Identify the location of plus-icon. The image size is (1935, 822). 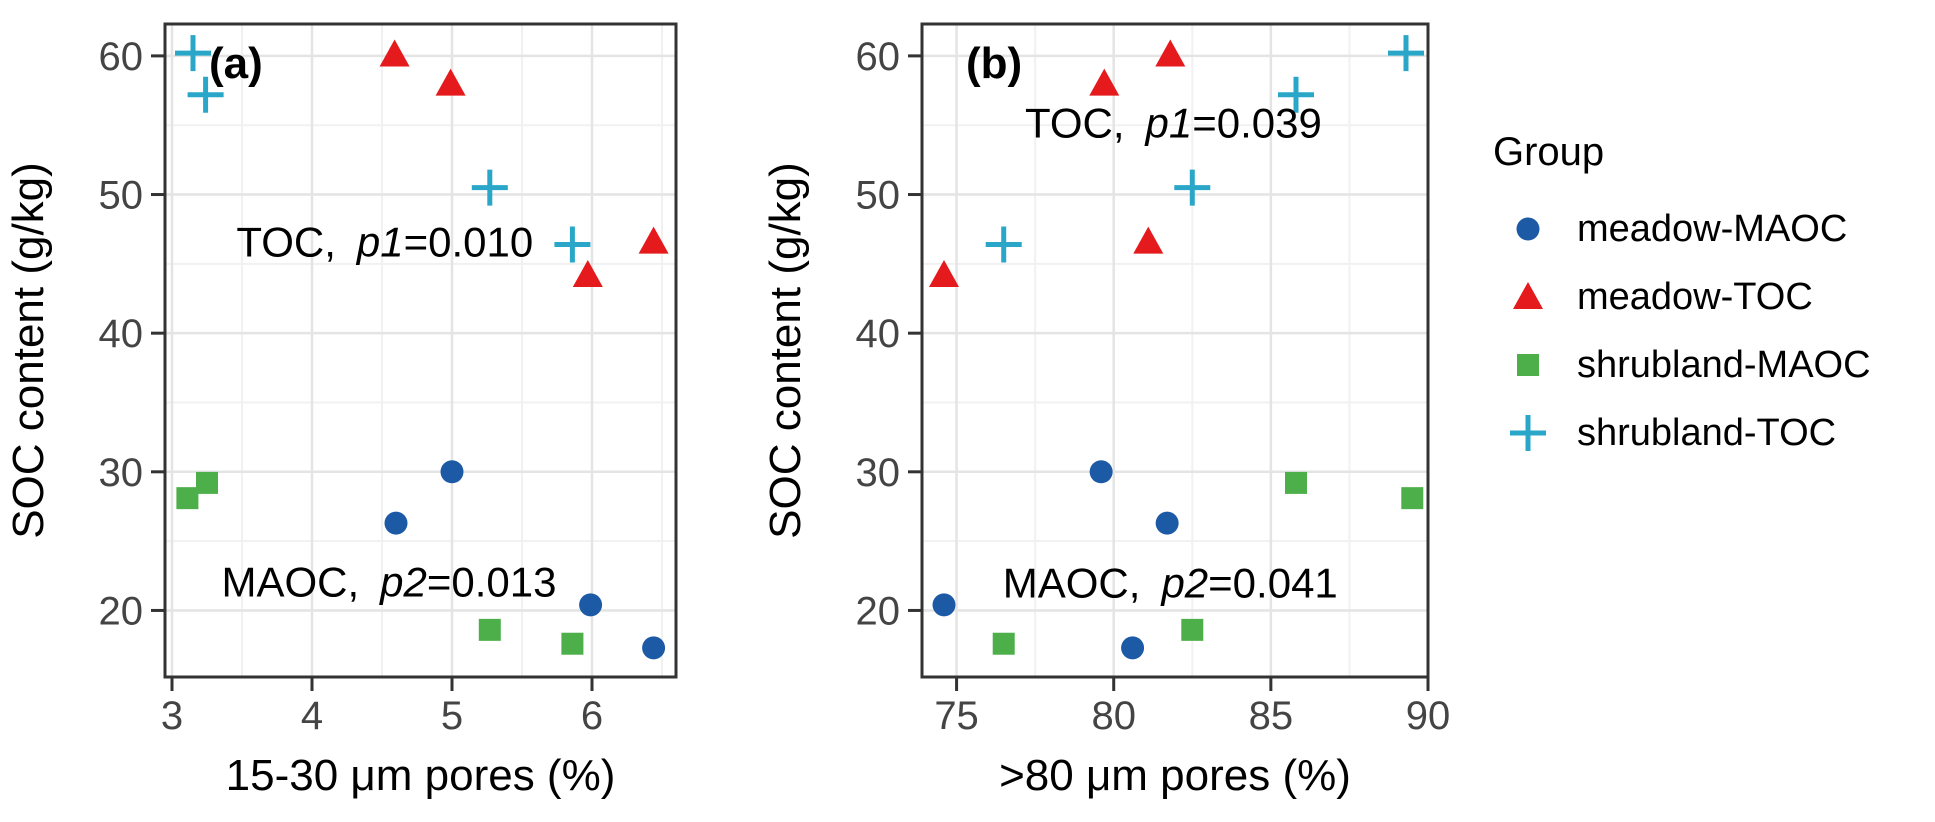
(1528, 433).